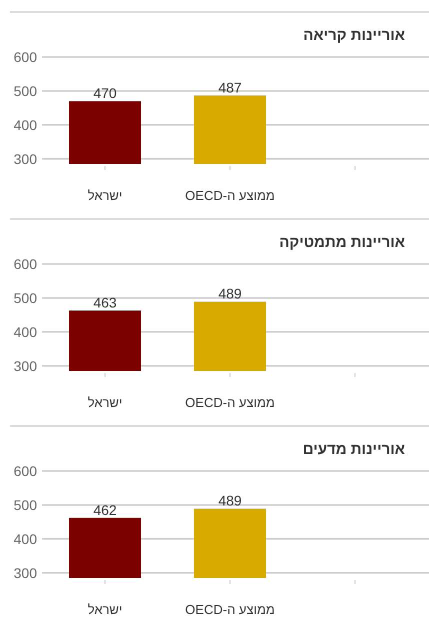 This screenshot has width=429, height=621. What do you see at coordinates (353, 449) in the screenshot?
I see `chart-title: אוריינות מדעים` at bounding box center [353, 449].